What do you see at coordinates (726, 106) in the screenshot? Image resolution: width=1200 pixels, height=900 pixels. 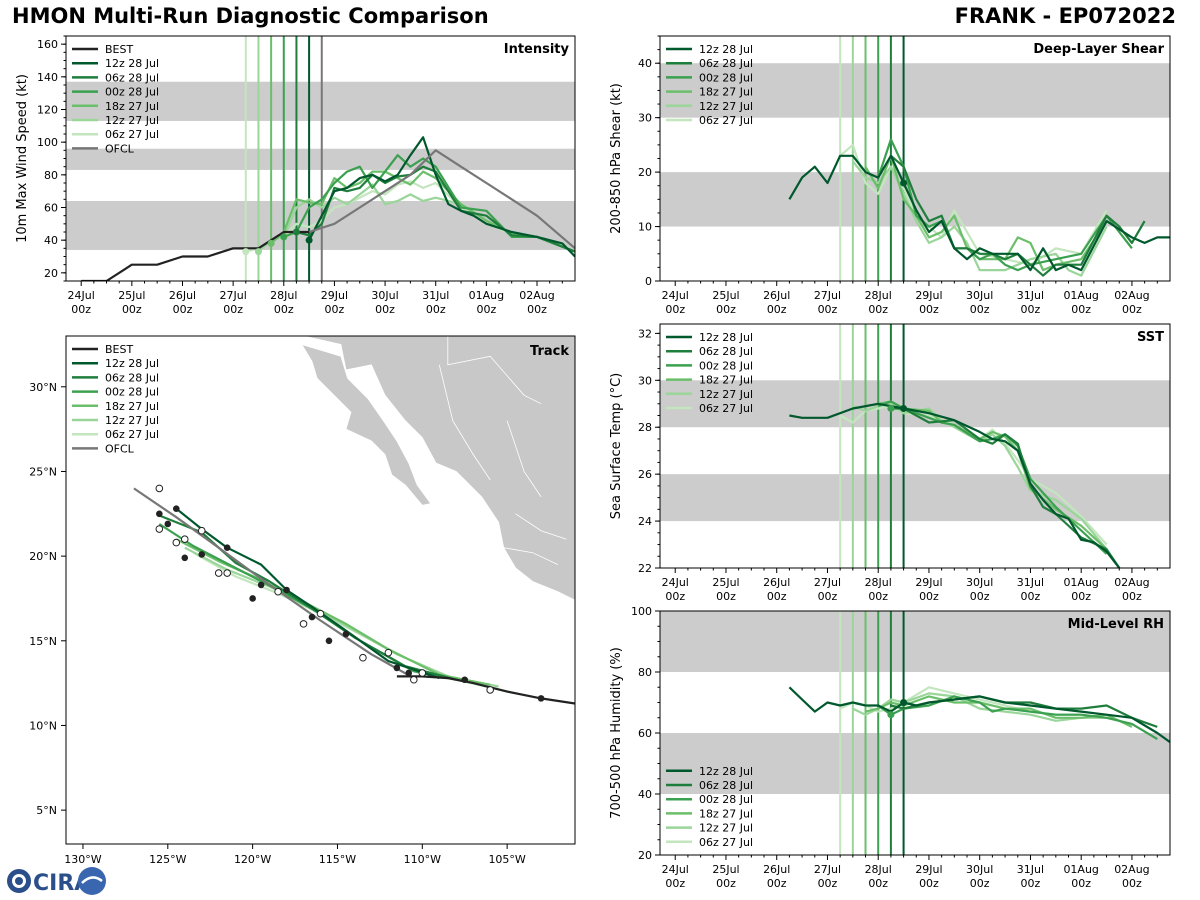 I see `shear-legend-label-12z-27-jul: 12z 27 Jul` at bounding box center [726, 106].